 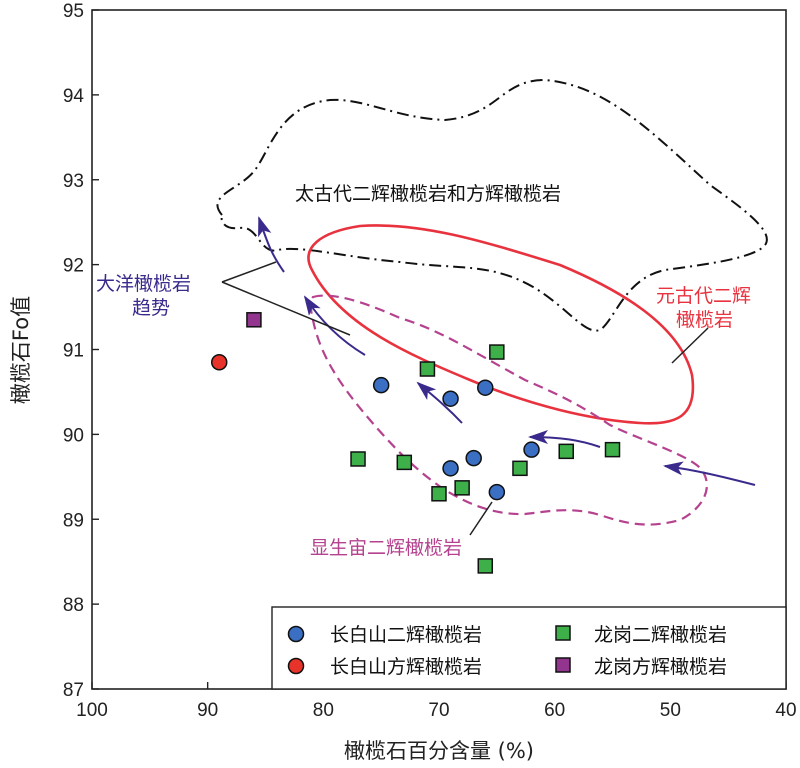 I want to click on legend: 长白山二辉橄榄岩 长白山方辉橄榄岩 龙岗二辉橄榄岩 龙岗方辉橄榄岩, so click(x=529, y=648).